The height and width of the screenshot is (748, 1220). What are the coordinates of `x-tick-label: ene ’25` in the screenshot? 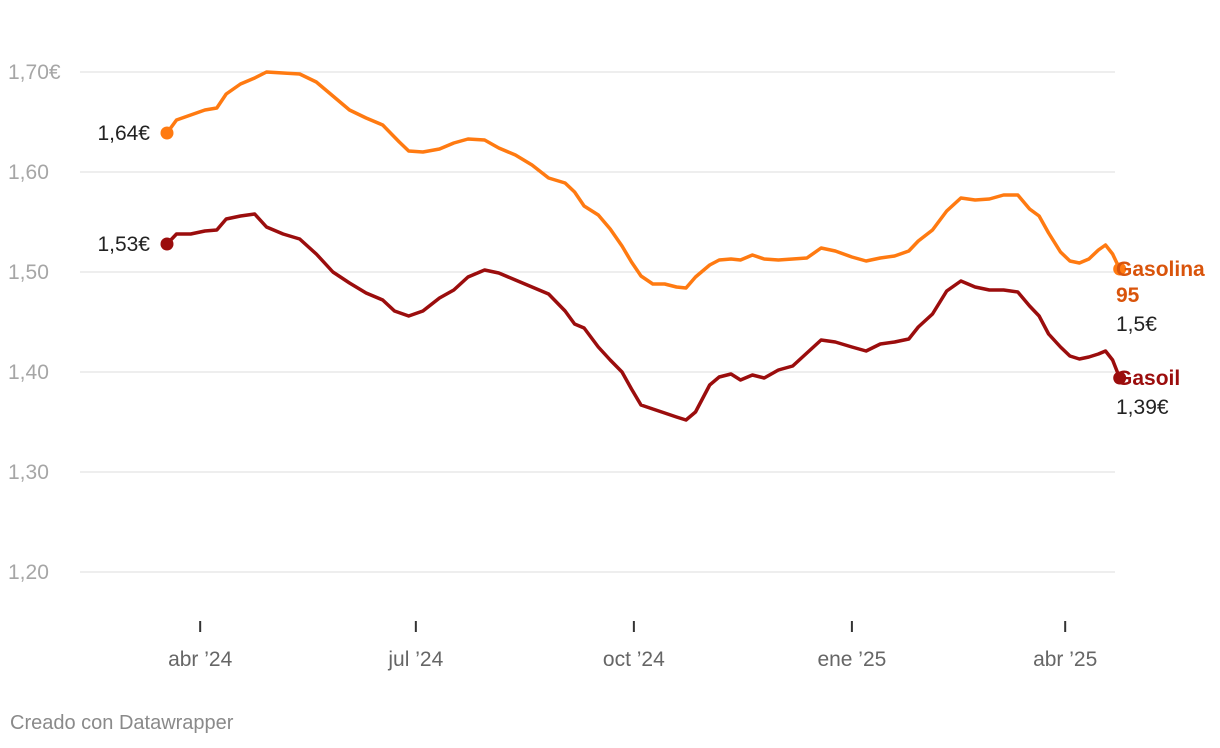 It's located at (851, 659).